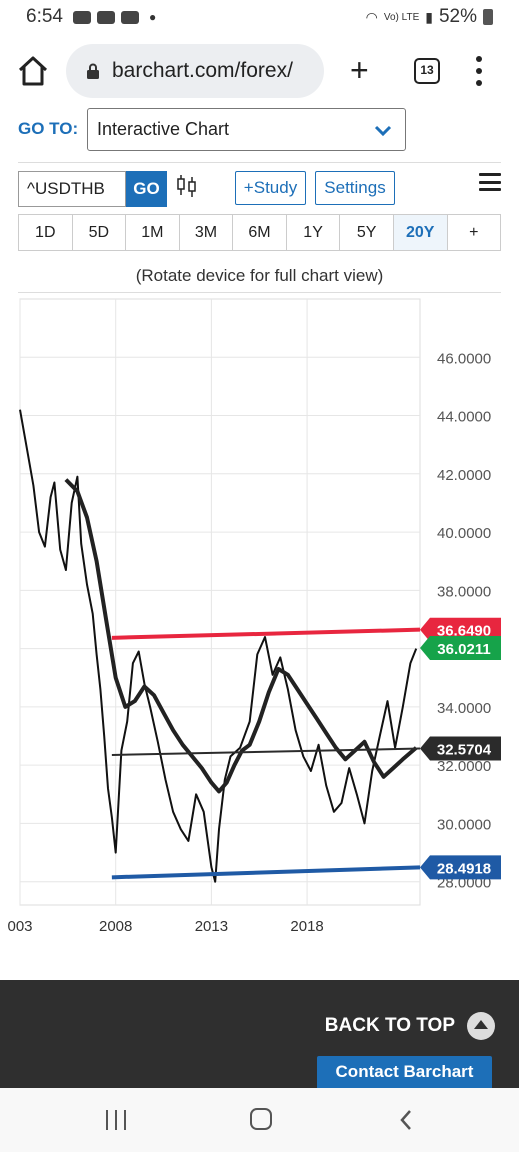  I want to click on arrow-up-icon, so click(481, 1026).